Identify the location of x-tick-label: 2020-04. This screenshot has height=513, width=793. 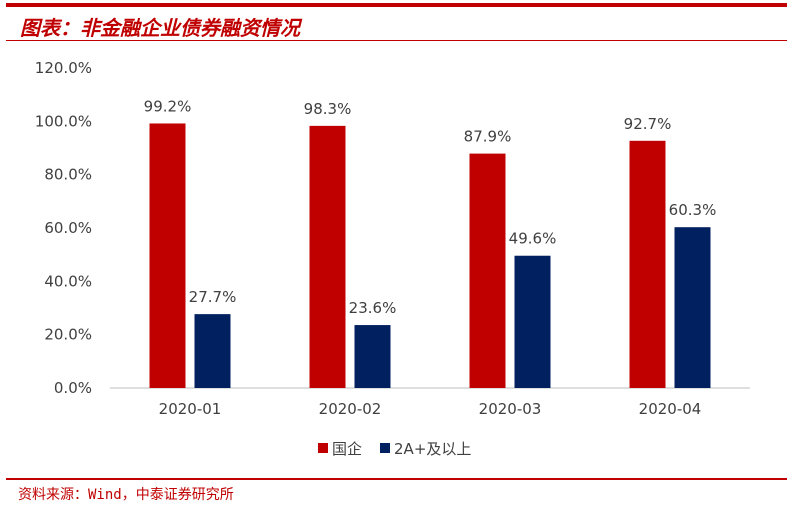
(670, 409).